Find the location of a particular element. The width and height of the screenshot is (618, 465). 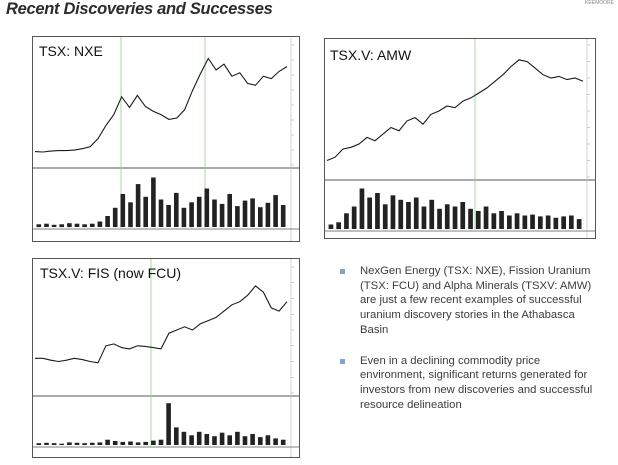

slide-title: Recent Discoveries and Successes is located at coordinates (139, 9).